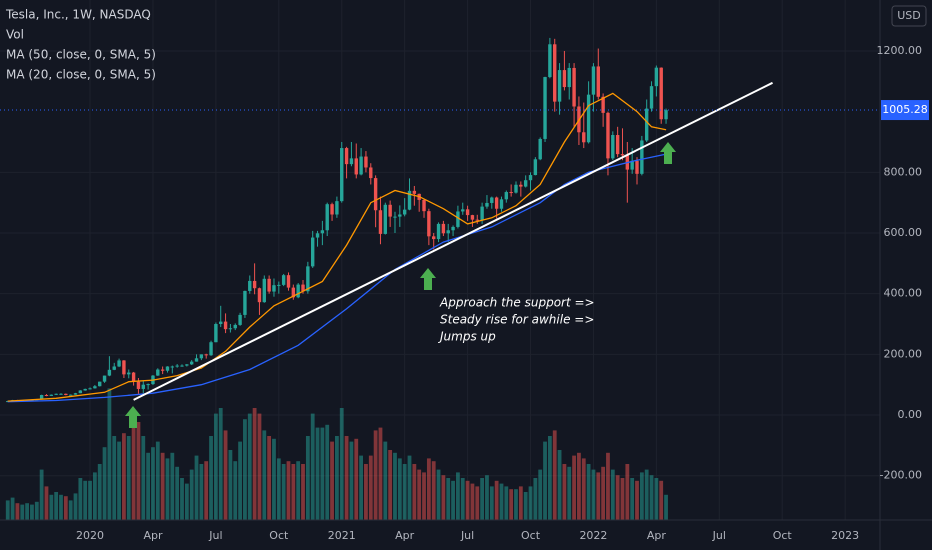 The width and height of the screenshot is (932, 550). I want to click on x-tick-label: 2021, so click(342, 535).